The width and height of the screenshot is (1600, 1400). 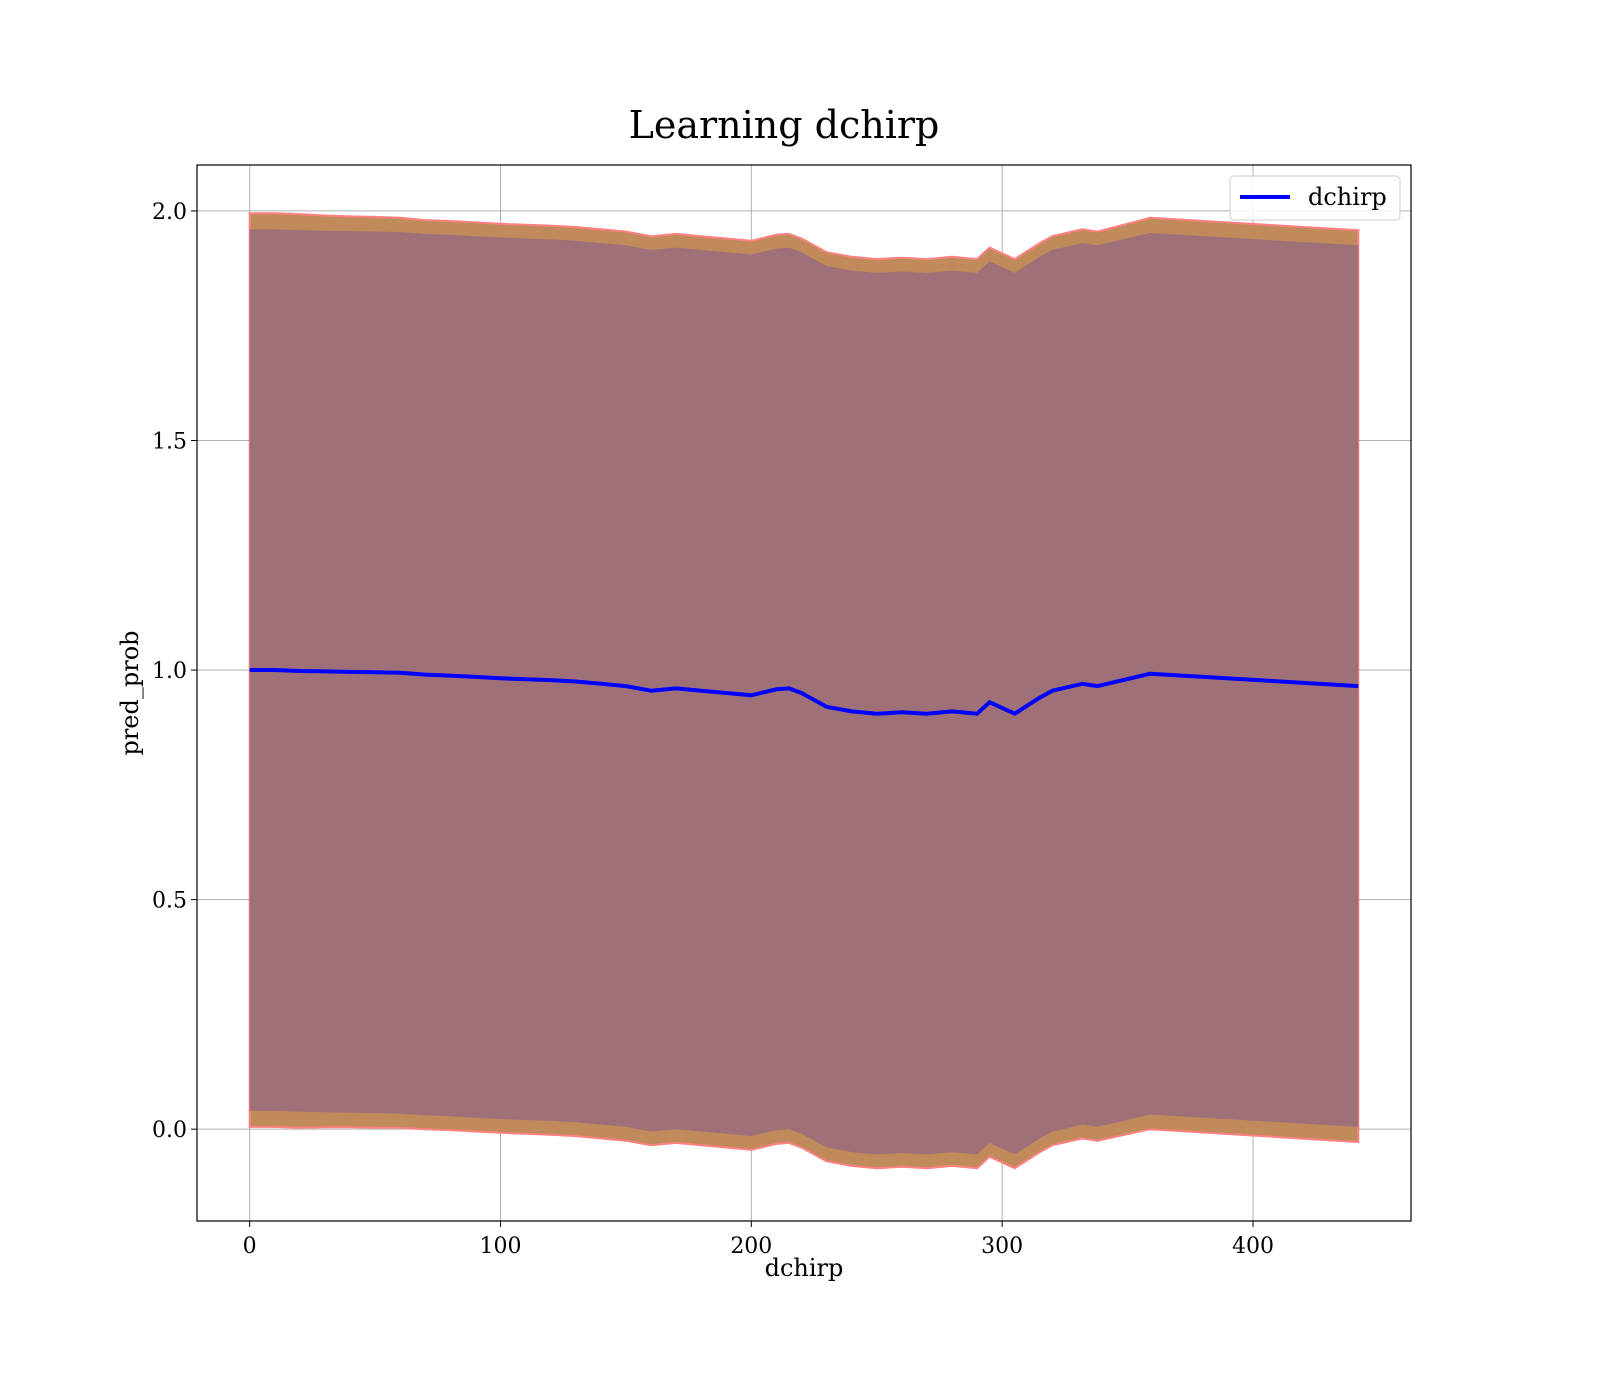 What do you see at coordinates (130, 692) in the screenshot?
I see `y-axis-label: pred_prob` at bounding box center [130, 692].